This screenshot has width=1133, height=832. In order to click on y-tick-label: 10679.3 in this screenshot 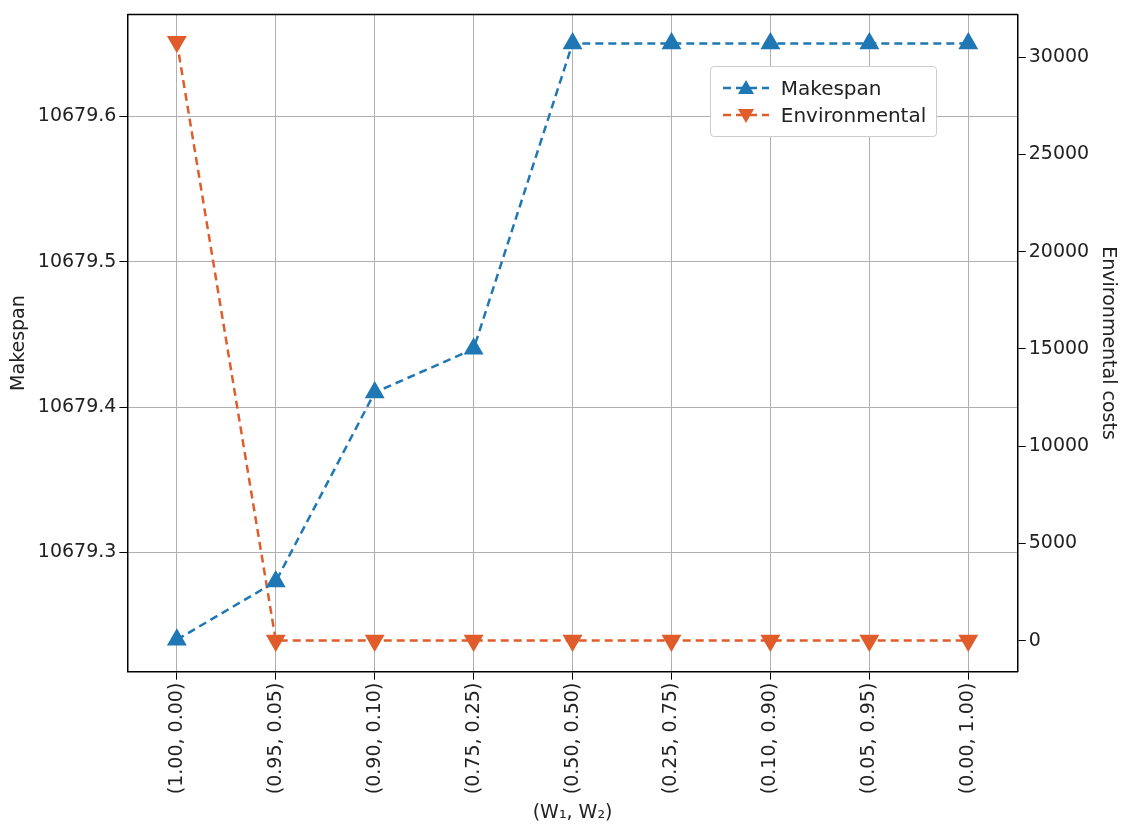, I will do `click(77, 550)`.